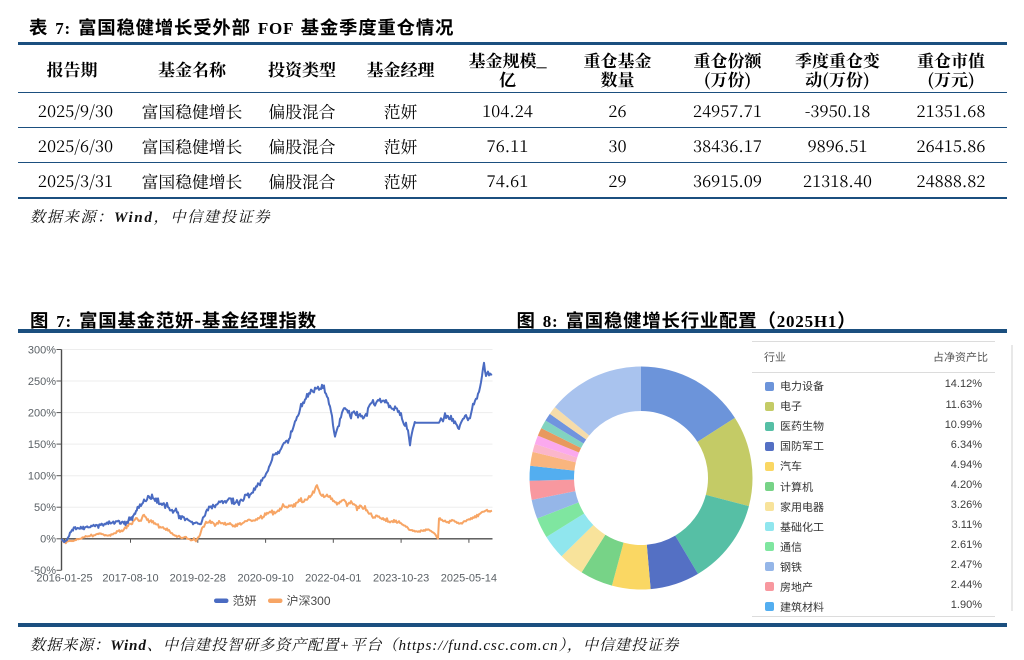 The height and width of the screenshot is (660, 1024). Describe the element at coordinates (198, 579) in the screenshot. I see `svg-text: 2019-02-28` at that location.